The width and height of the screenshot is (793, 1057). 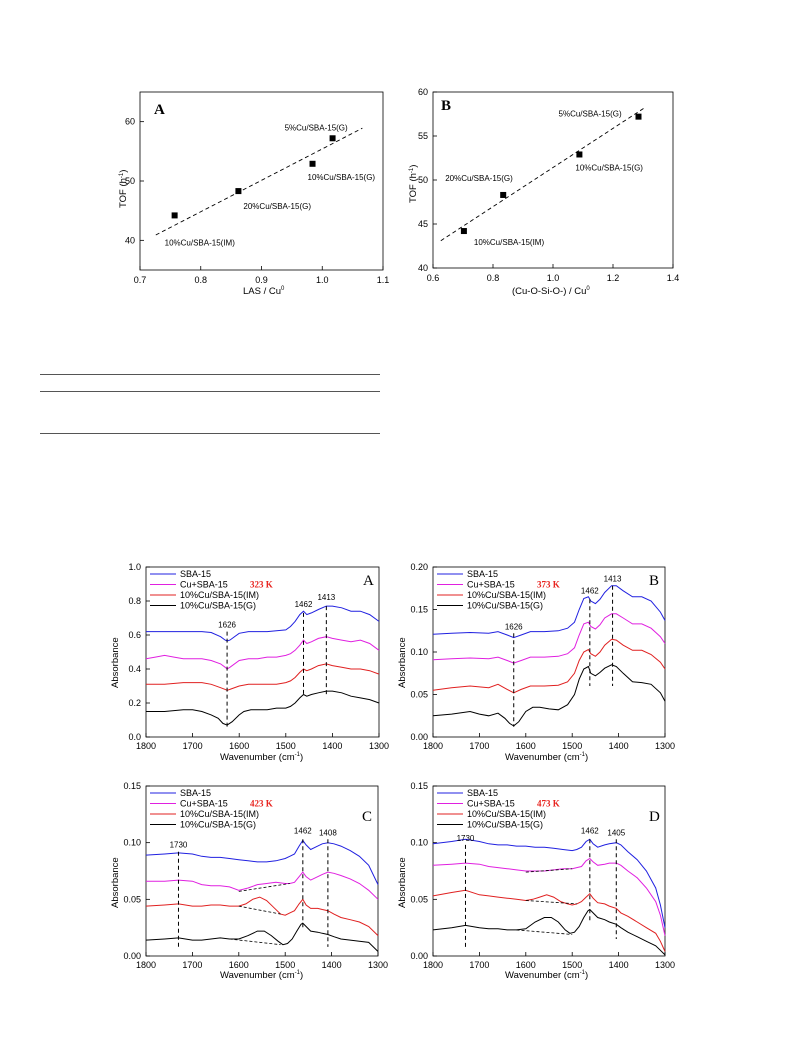 What do you see at coordinates (326, 597) in the screenshot?
I see `peak-label: 1413` at bounding box center [326, 597].